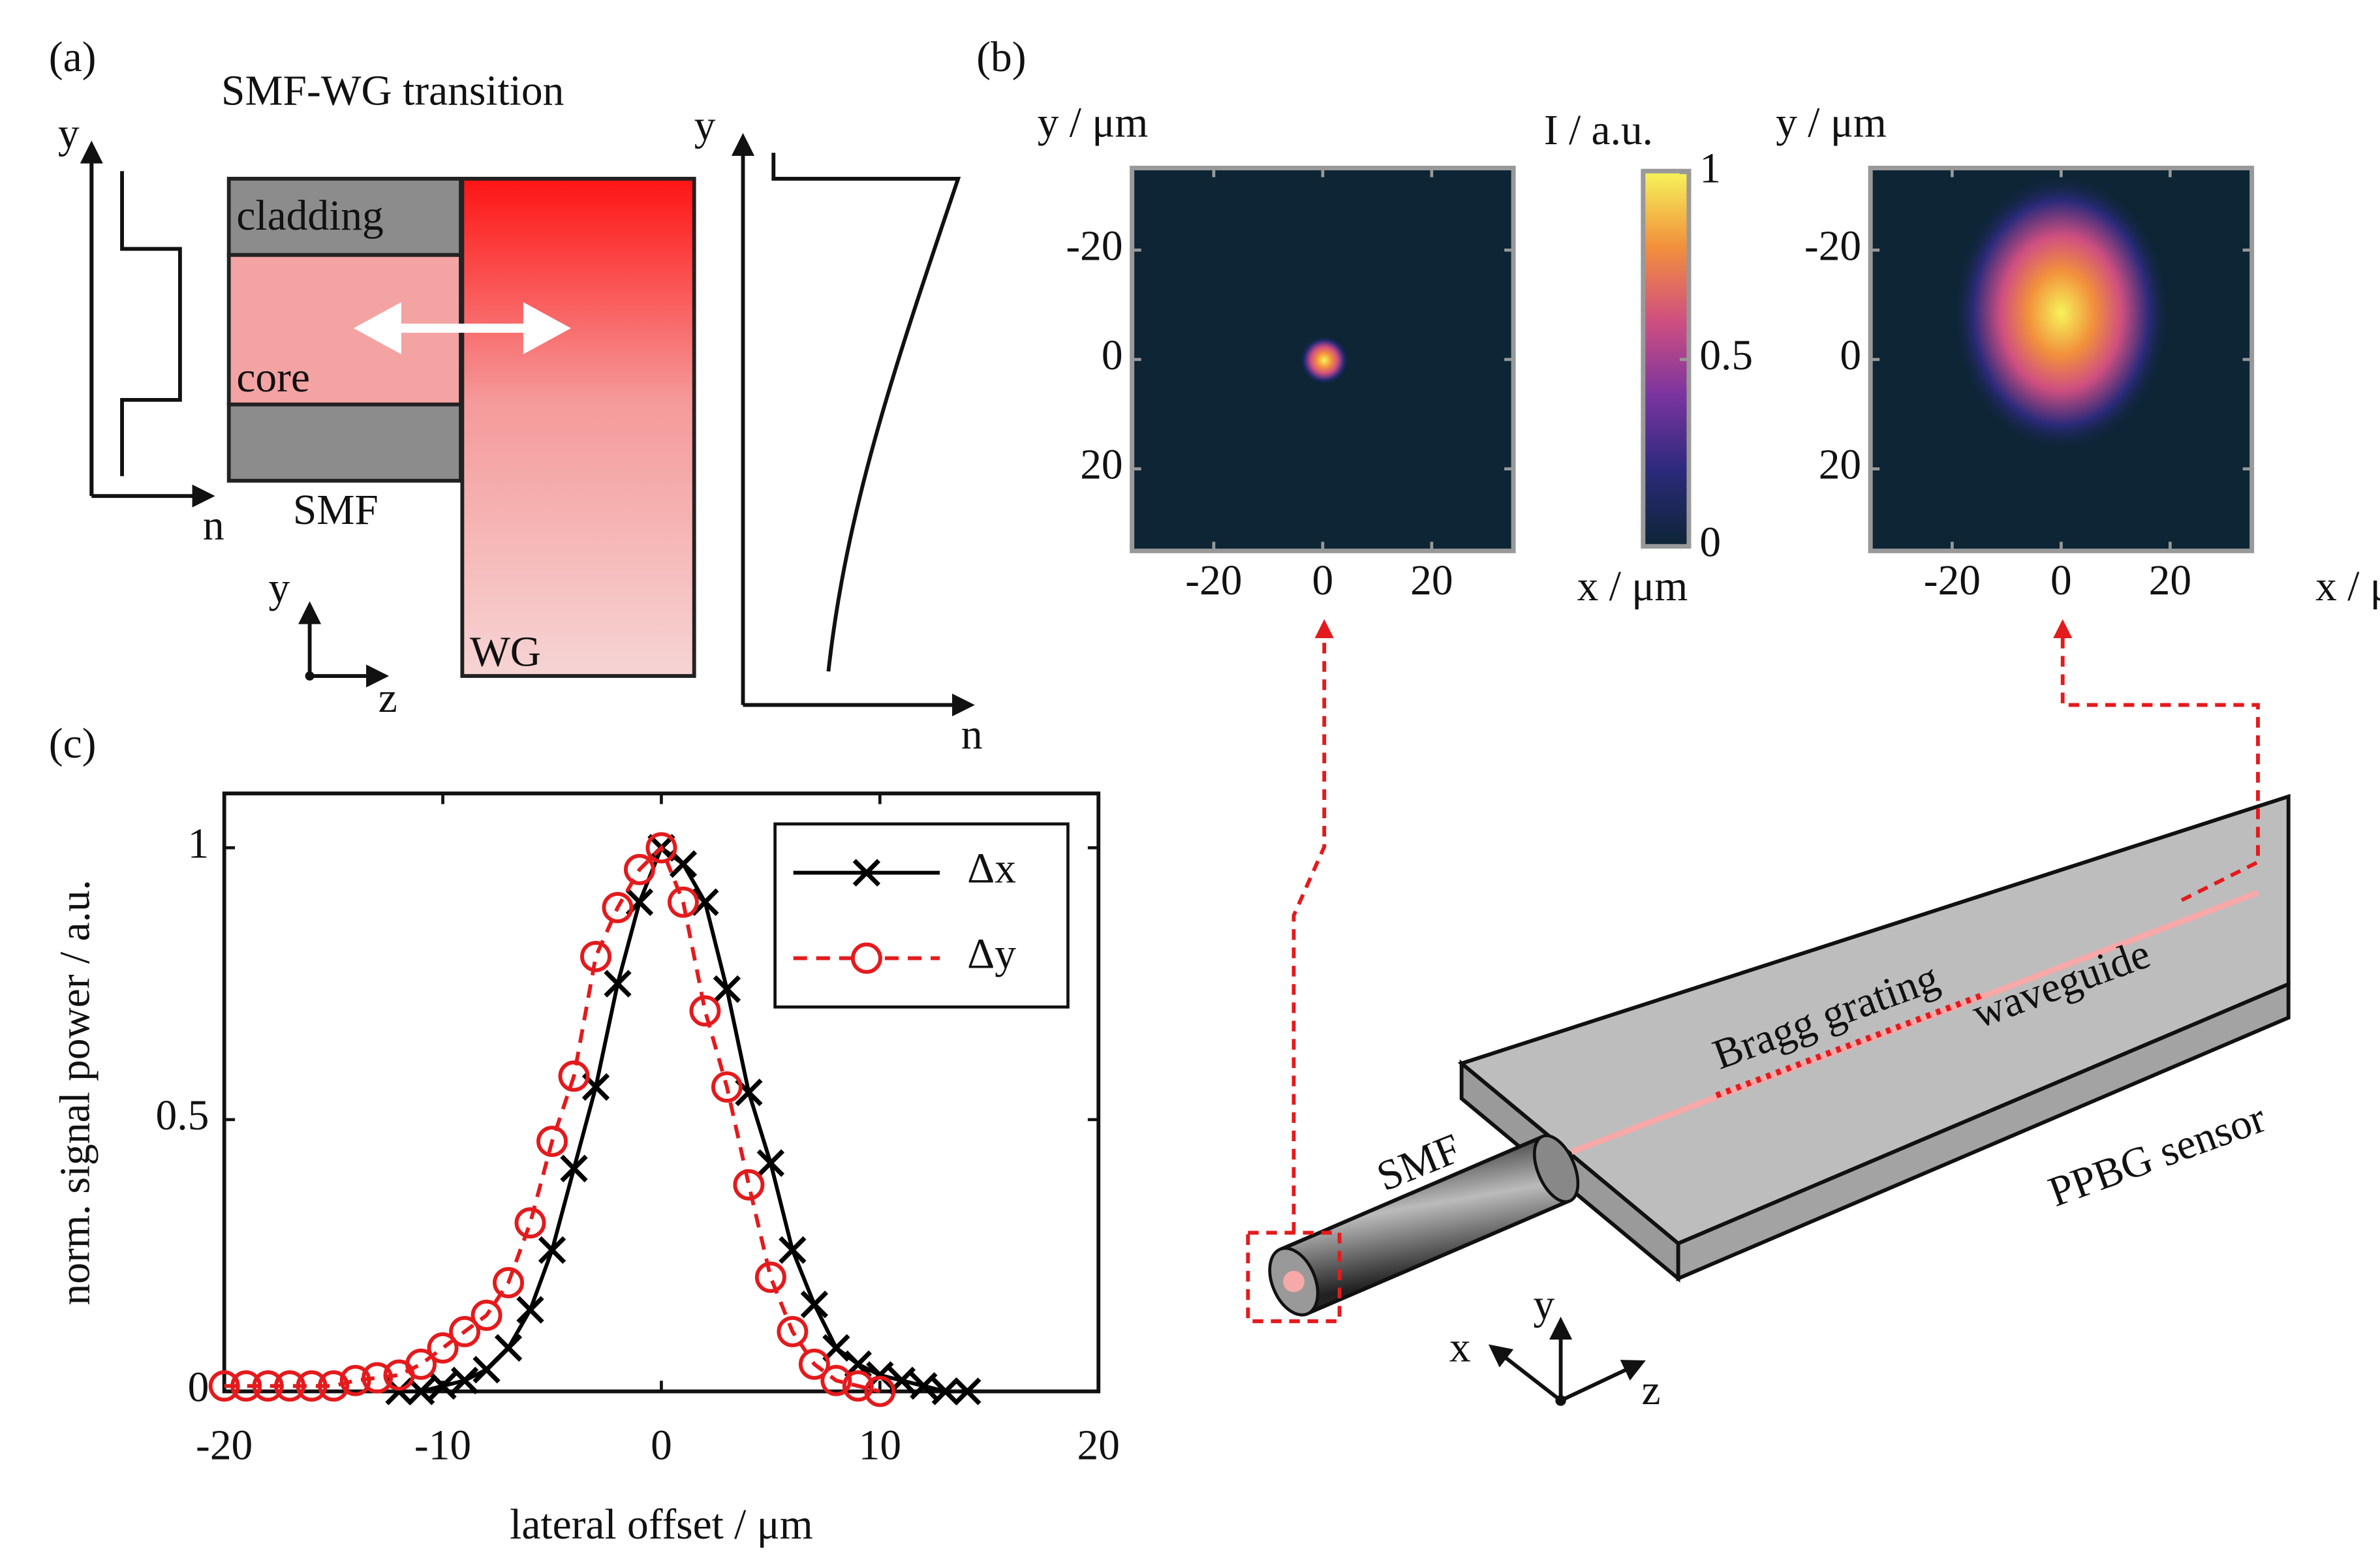 The height and width of the screenshot is (1564, 2380). I want to click on x-axis-label: lateral offset / μm, so click(662, 1524).